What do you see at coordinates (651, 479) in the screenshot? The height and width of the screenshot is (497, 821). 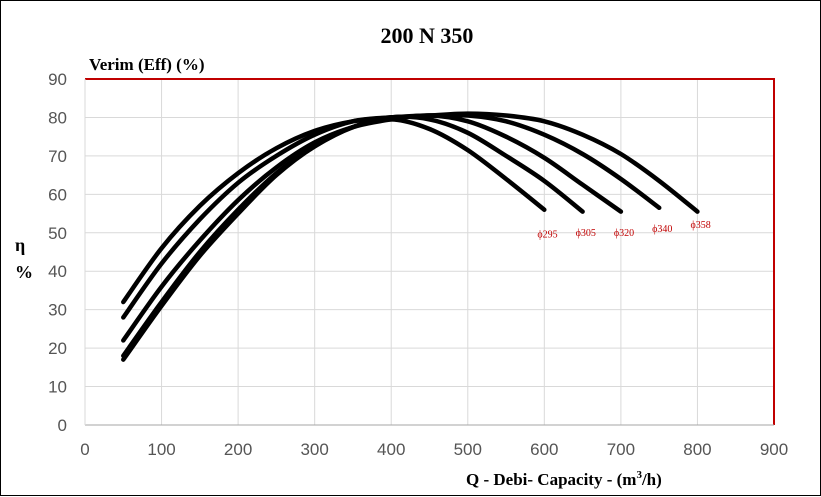 I see `x-axis-title-end: /h)` at bounding box center [651, 479].